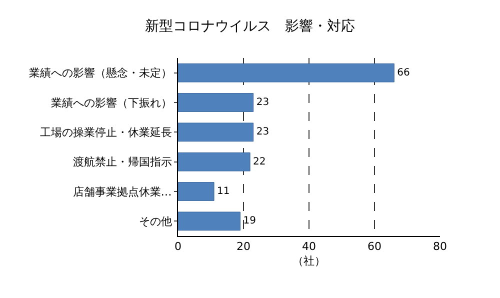 The height and width of the screenshot is (298, 500). I want to click on y-tick-label: 業績への影響（下振れ）, so click(111, 103).